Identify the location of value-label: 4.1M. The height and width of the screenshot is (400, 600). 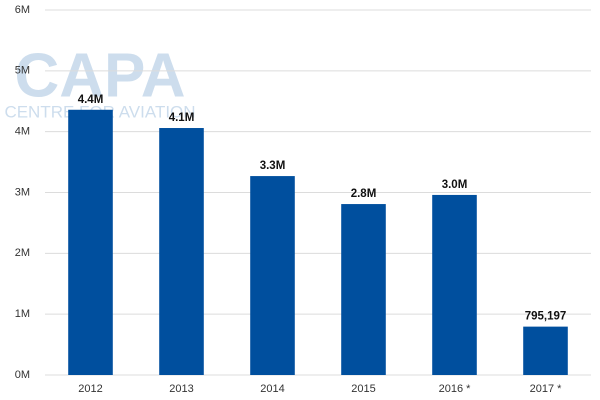
(182, 118).